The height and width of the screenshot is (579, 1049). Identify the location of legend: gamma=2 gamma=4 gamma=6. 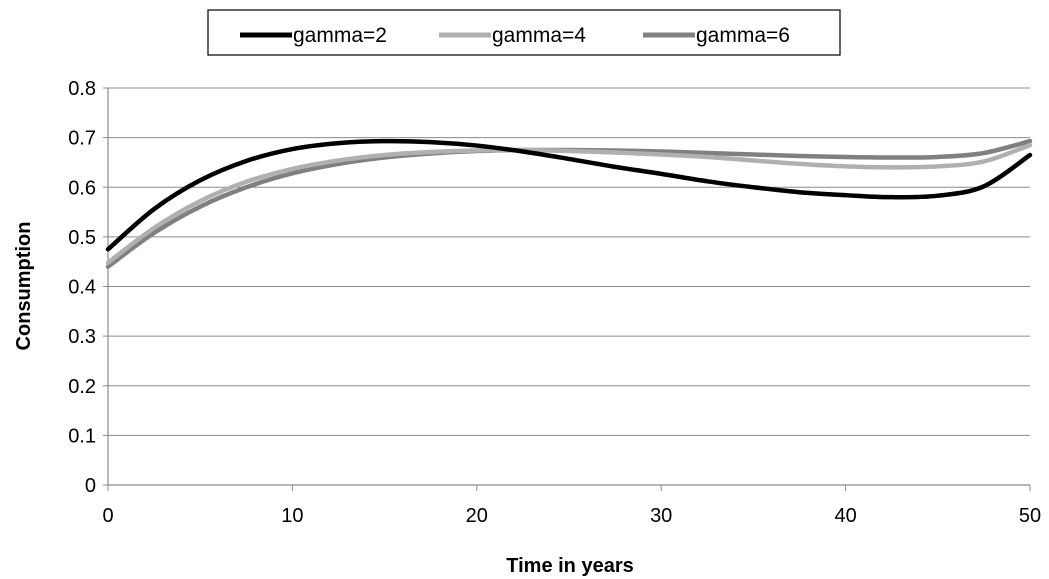
(524, 32).